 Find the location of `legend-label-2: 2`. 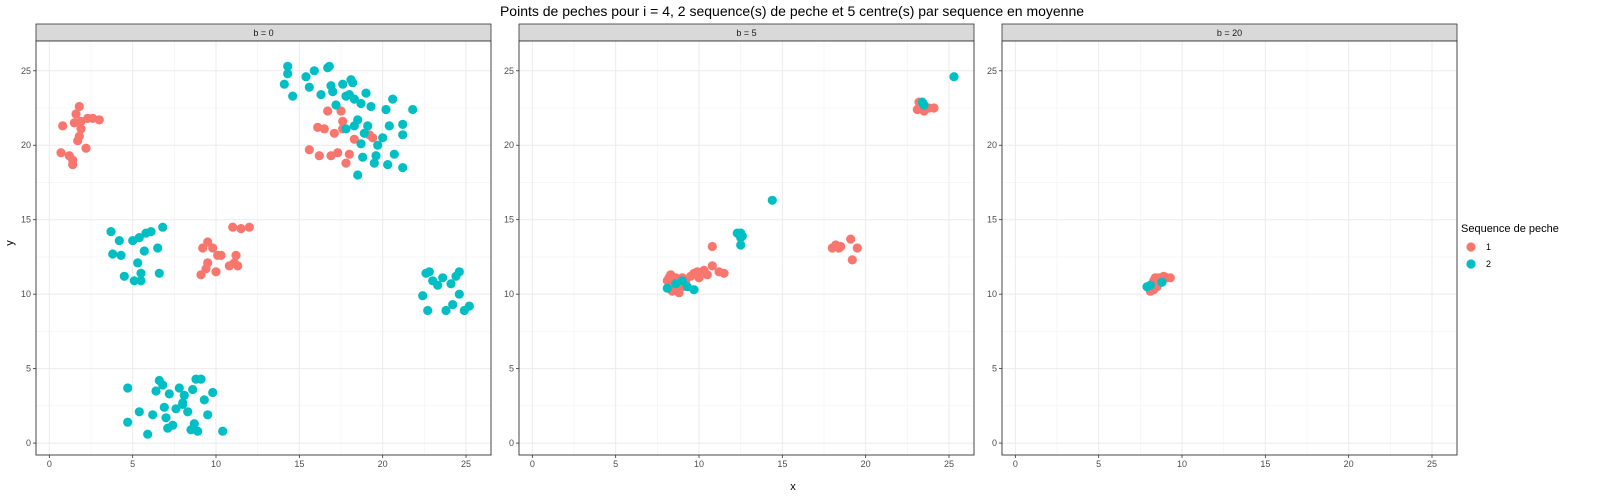

legend-label-2: 2 is located at coordinates (1488, 264).